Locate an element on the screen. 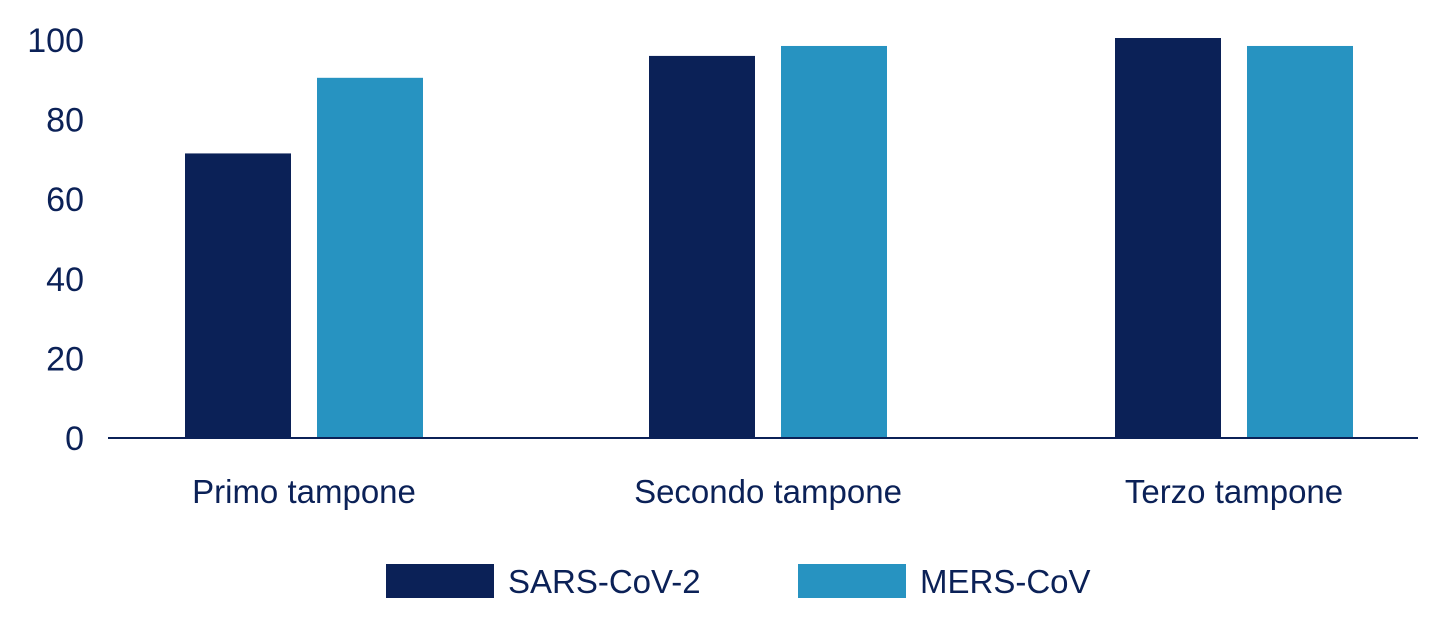  legend-label: SARS-CoV-2 is located at coordinates (604, 581).